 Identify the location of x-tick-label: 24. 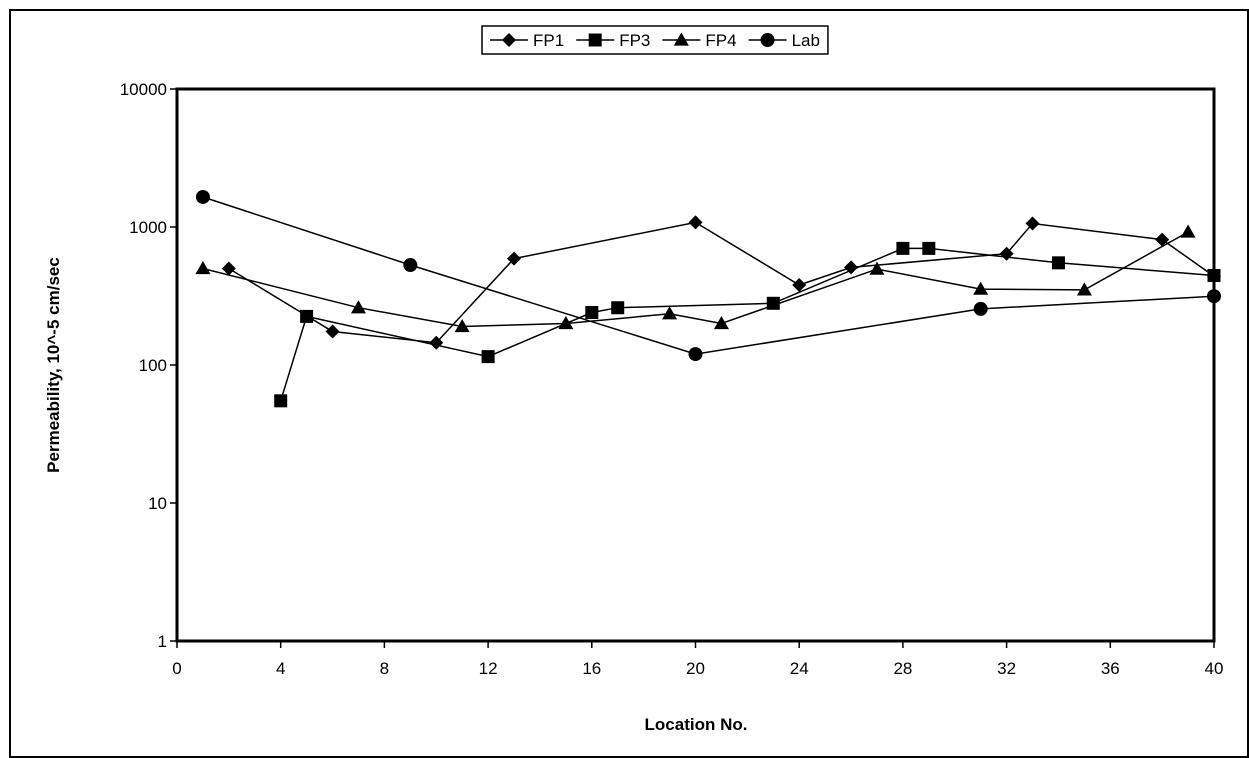
(799, 668).